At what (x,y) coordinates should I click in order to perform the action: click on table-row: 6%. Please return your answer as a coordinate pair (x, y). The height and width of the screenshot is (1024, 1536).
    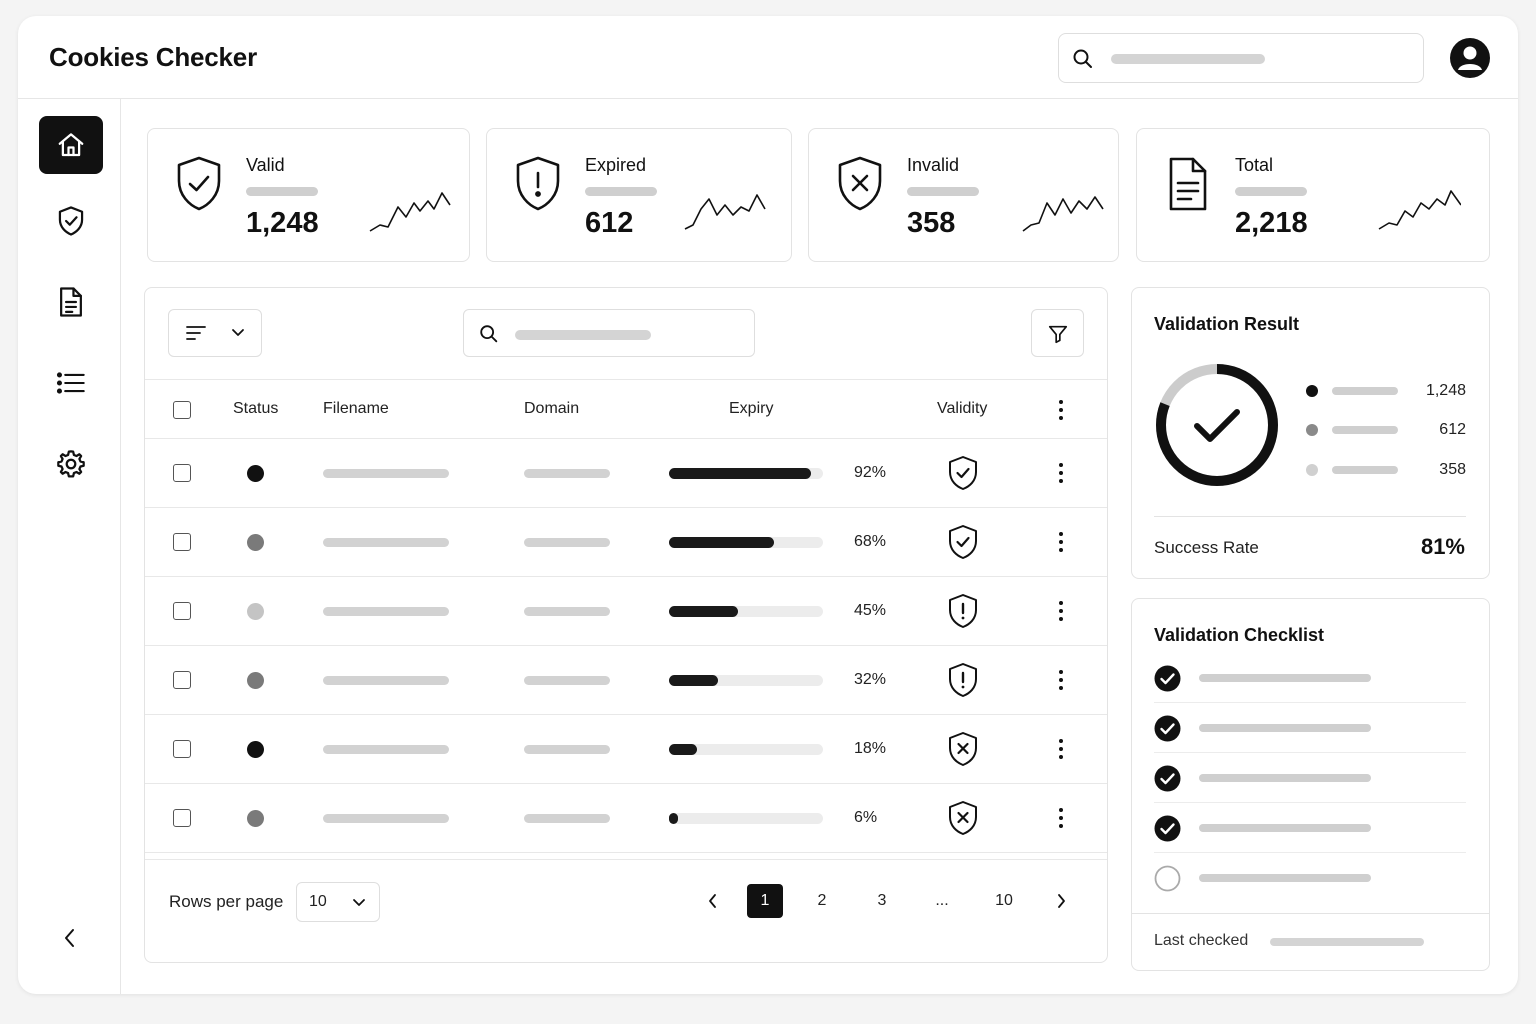
    Looking at the image, I should click on (626, 818).